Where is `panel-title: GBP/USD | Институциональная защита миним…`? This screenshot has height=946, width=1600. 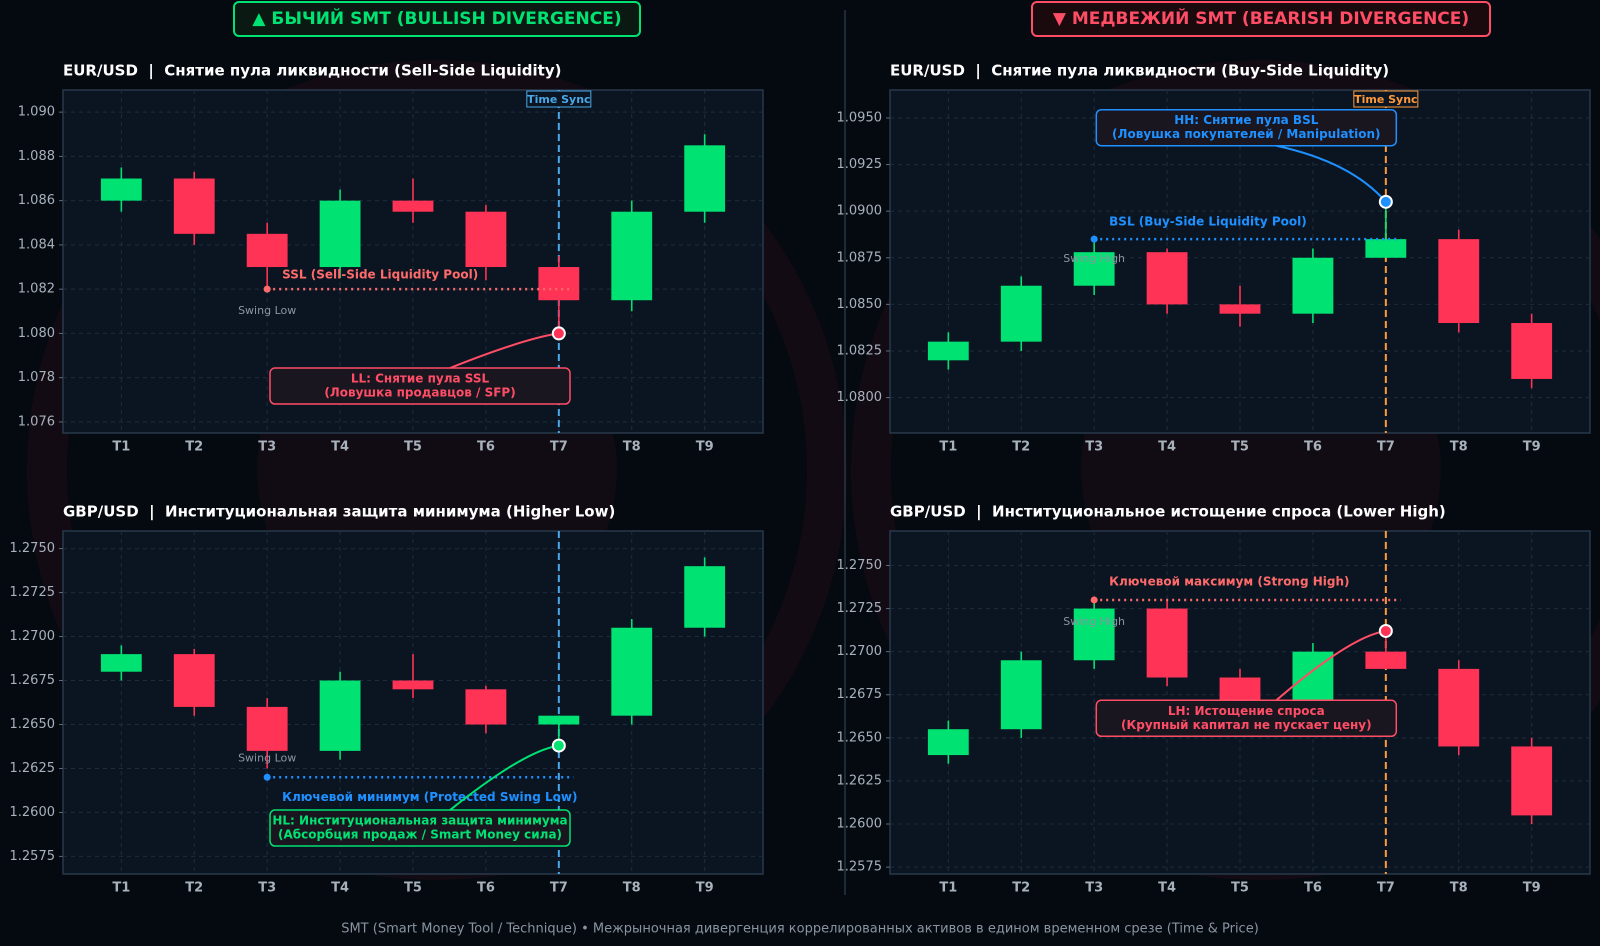
panel-title: GBP/USD | Институциональная защита миним… is located at coordinates (339, 512).